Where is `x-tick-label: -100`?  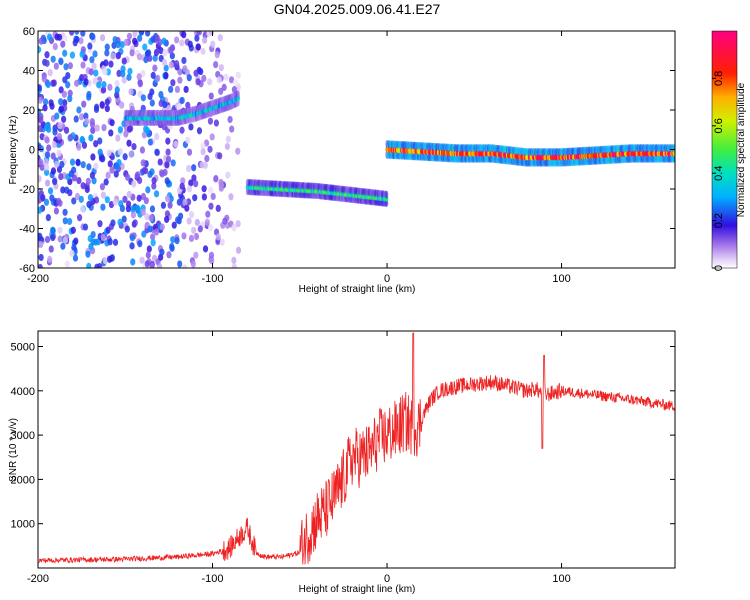
x-tick-label: -100 is located at coordinates (213, 279).